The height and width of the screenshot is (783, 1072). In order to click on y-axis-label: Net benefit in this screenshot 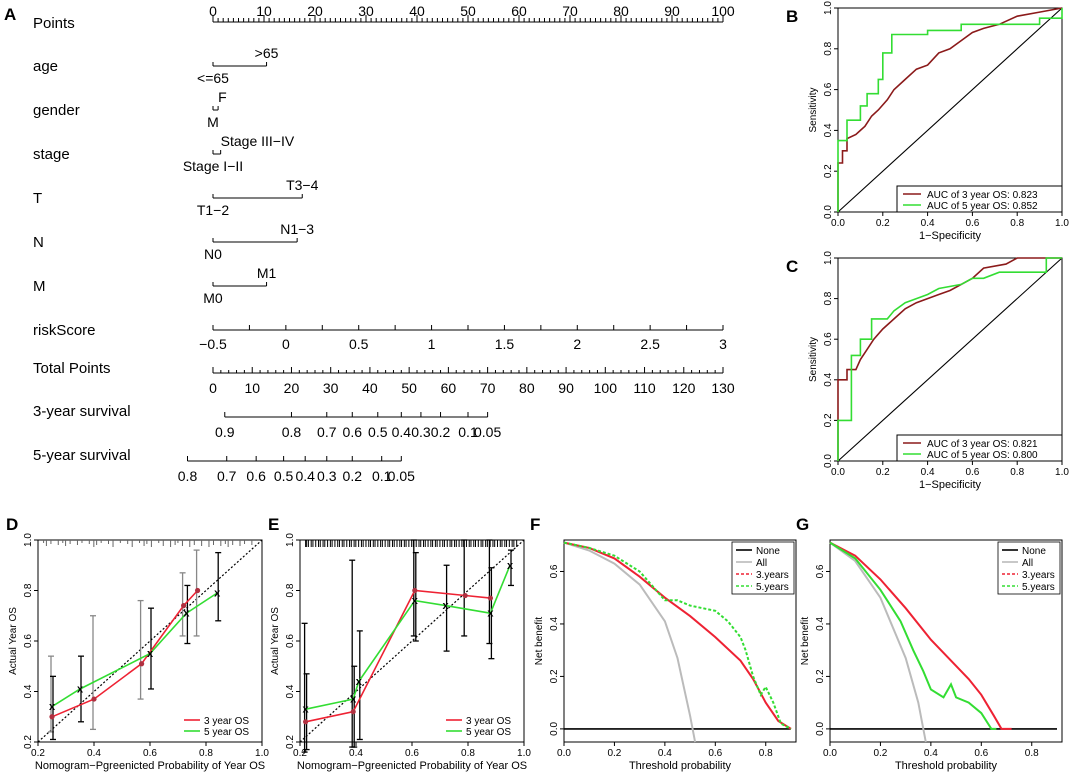, I will do `click(539, 641)`.